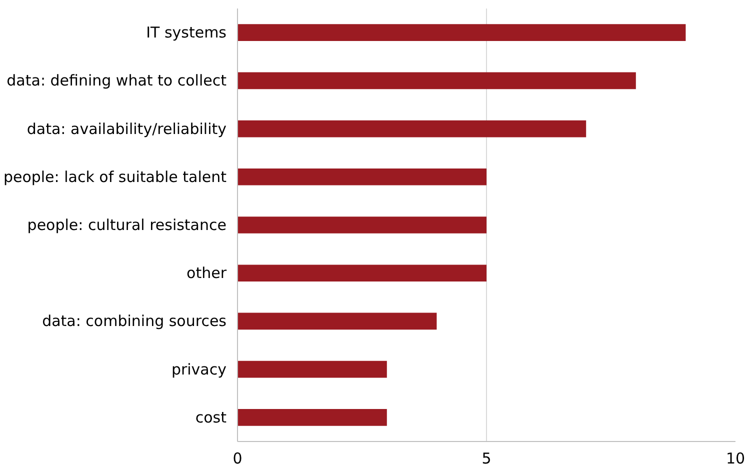  What do you see at coordinates (186, 33) in the screenshot?
I see `y-tick-label: IT systems` at bounding box center [186, 33].